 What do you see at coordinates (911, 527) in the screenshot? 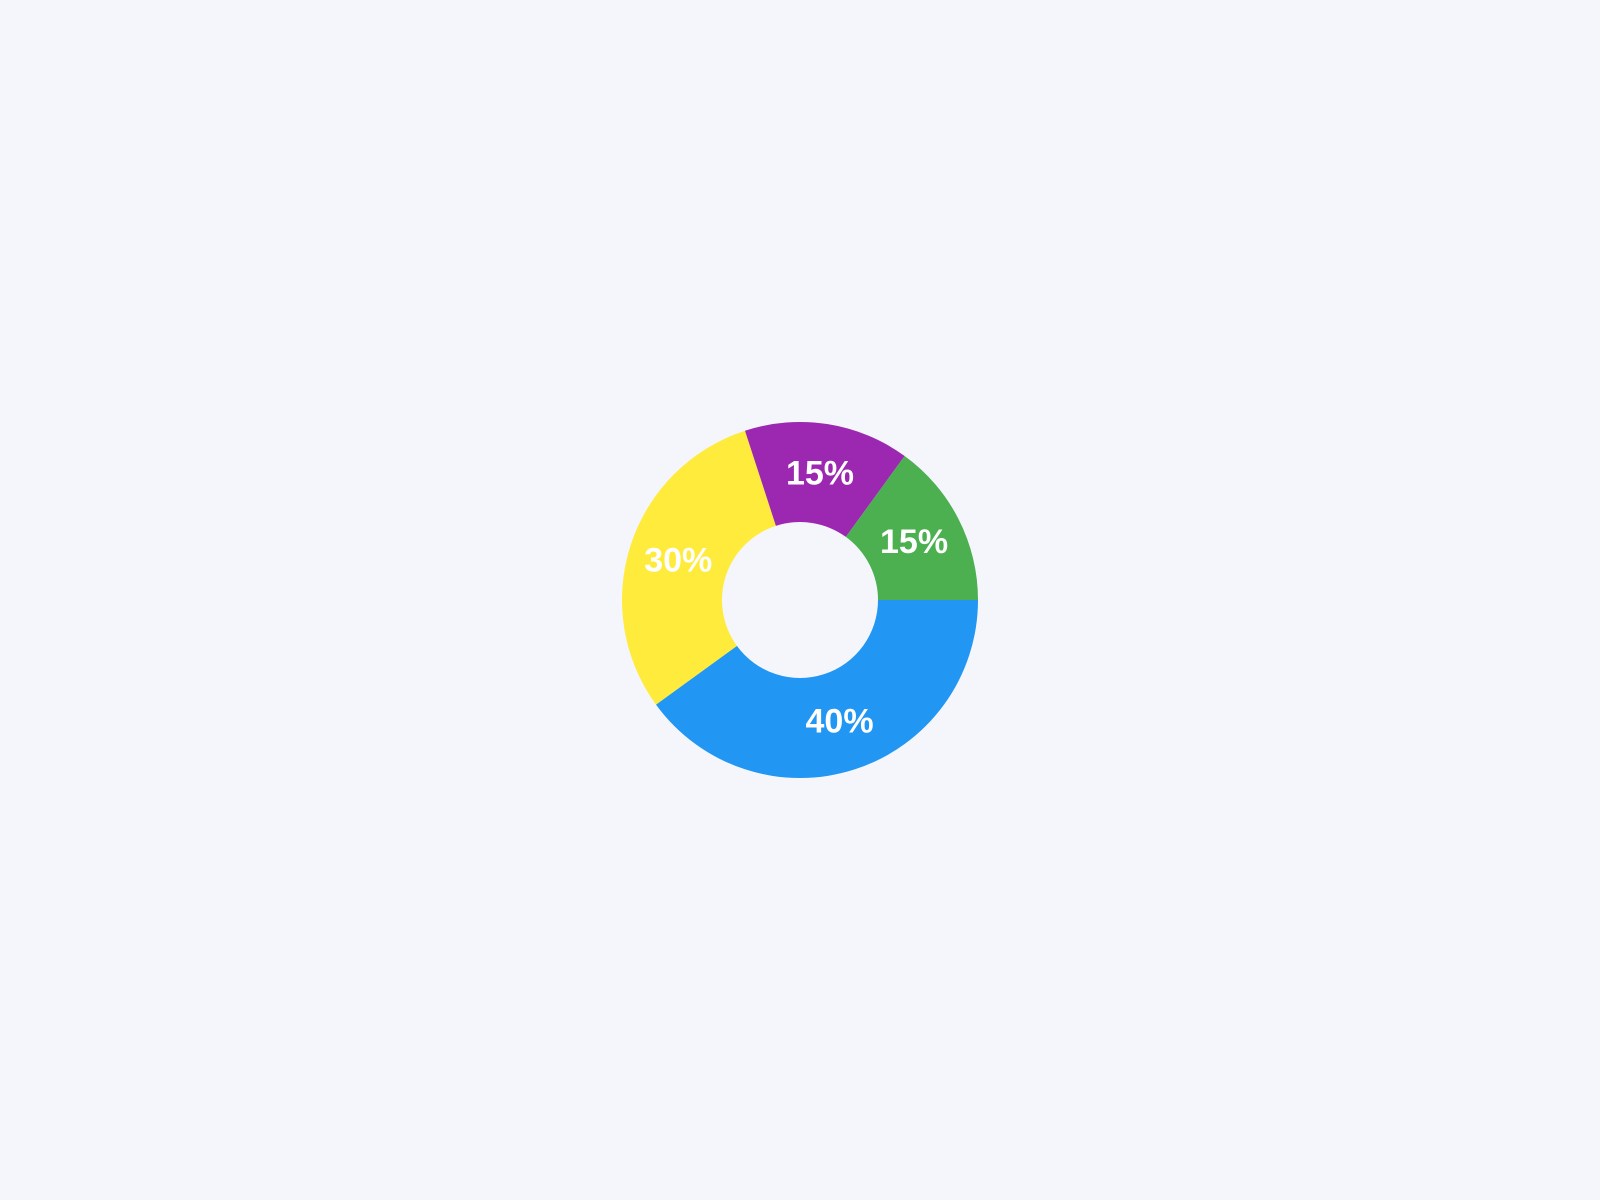
I see `pie-slice-green` at bounding box center [911, 527].